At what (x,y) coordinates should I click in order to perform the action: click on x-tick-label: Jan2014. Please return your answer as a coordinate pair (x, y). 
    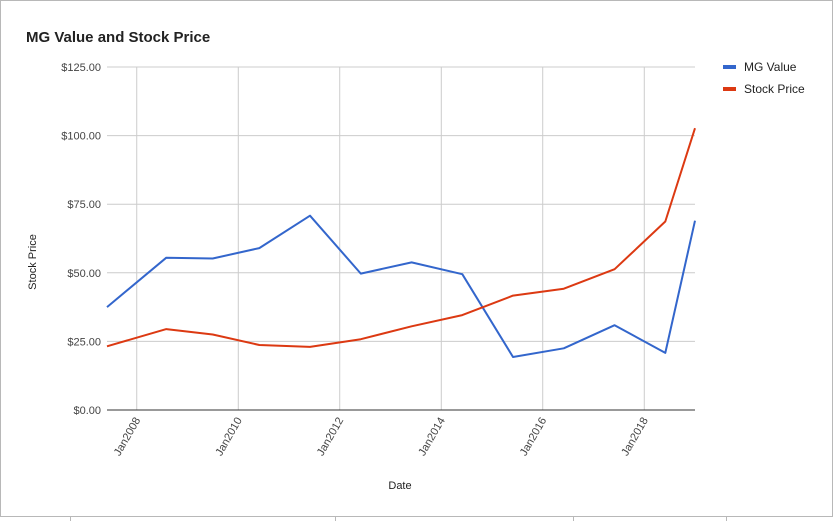
    Looking at the image, I should click on (432, 437).